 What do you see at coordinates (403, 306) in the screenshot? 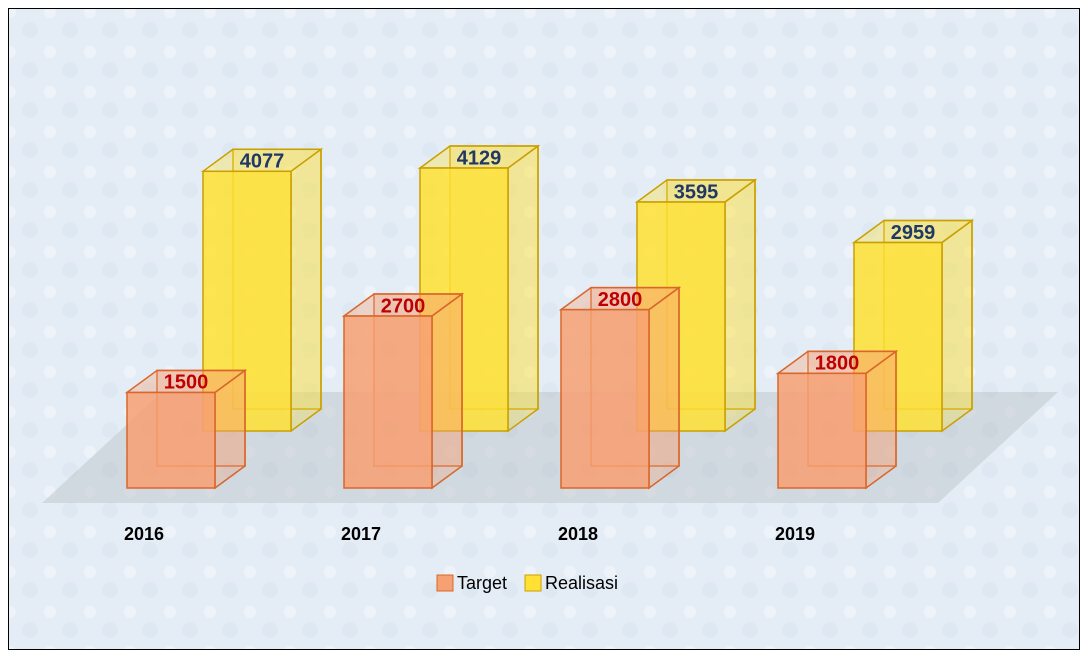
I see `value-label: 2700` at bounding box center [403, 306].